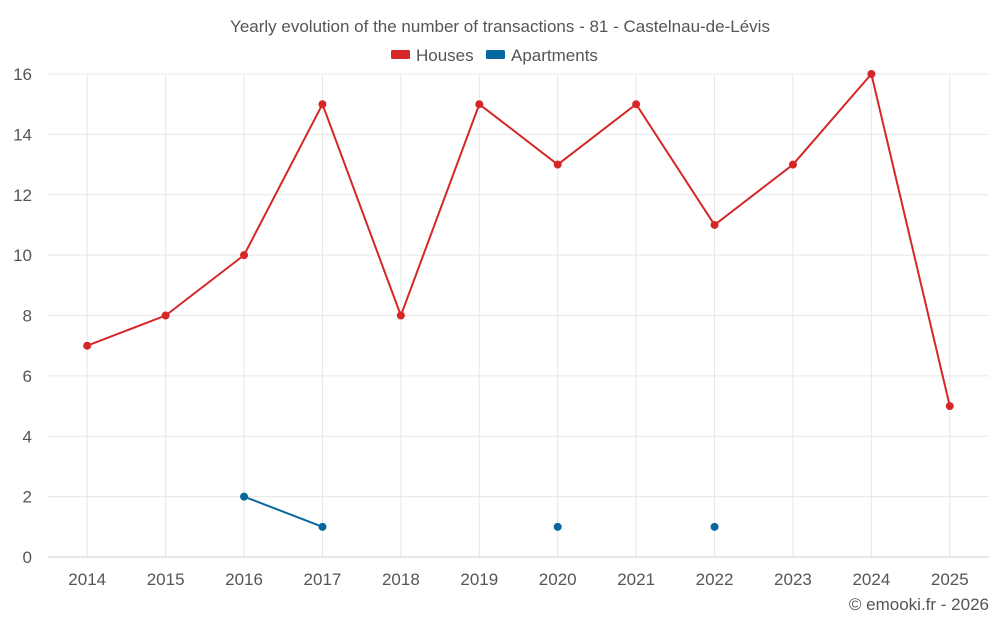 This screenshot has width=1000, height=625. I want to click on x-tick-label: 2015, so click(166, 579).